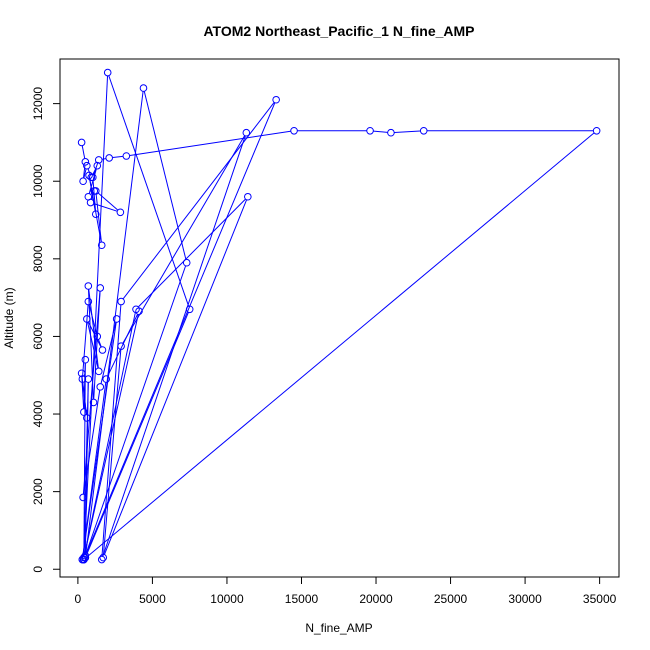  I want to click on y-tick-label: 2000, so click(38, 491).